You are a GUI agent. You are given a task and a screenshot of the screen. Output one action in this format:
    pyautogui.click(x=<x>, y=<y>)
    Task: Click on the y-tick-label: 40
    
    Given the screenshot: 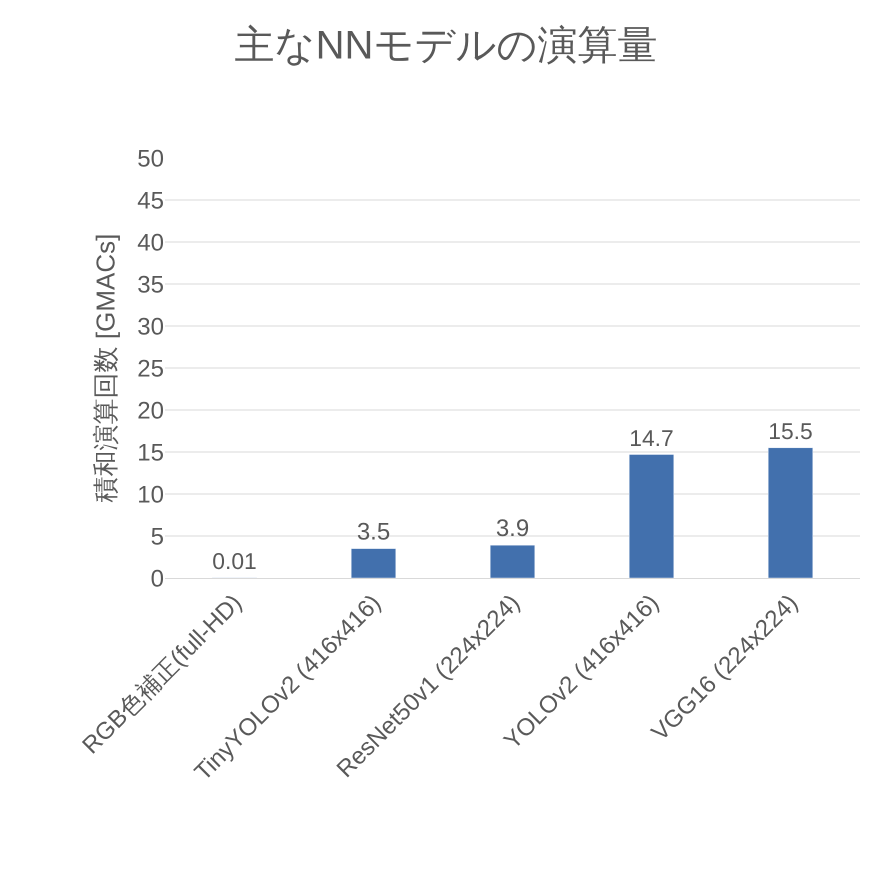 What is the action you would take?
    pyautogui.click(x=150, y=242)
    